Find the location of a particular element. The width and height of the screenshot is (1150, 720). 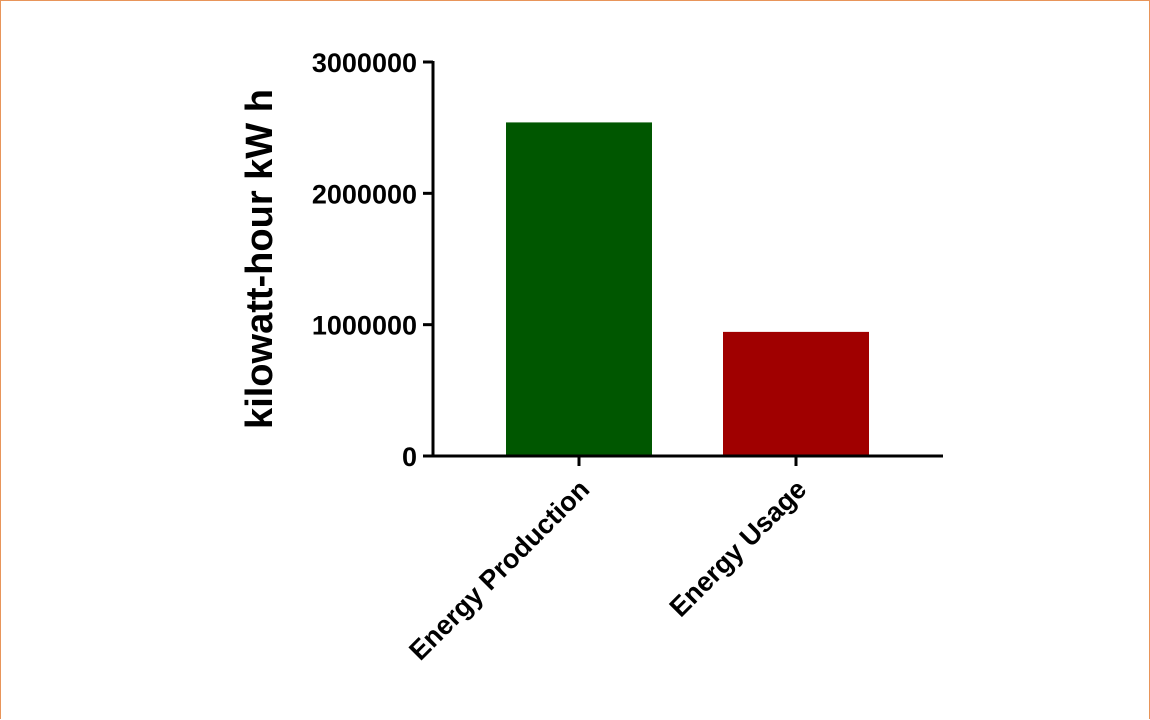

bar-energy-production is located at coordinates (579, 289).